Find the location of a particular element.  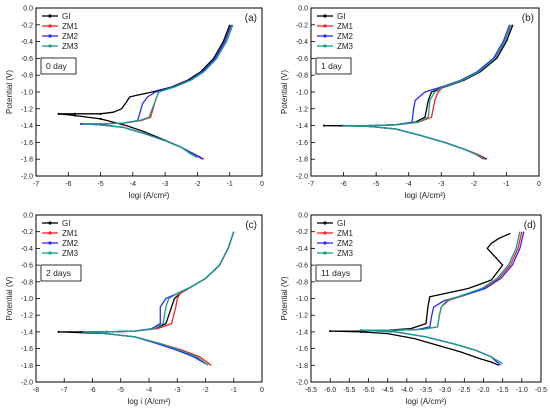

y-axis-label: Potential (V) is located at coordinates (9, 92).